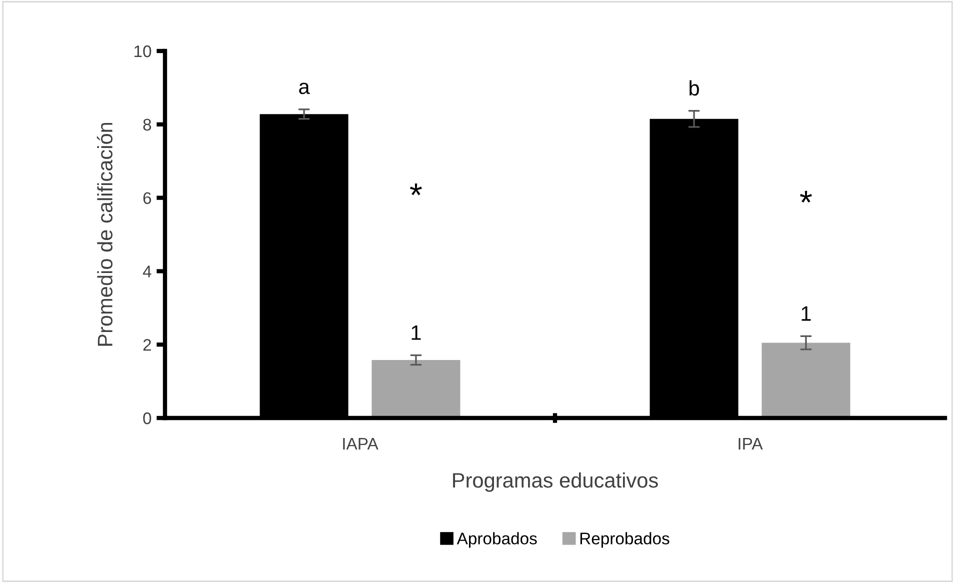 The height and width of the screenshot is (583, 955). Describe the element at coordinates (625, 540) in the screenshot. I see `legend-label: Reprobados` at that location.